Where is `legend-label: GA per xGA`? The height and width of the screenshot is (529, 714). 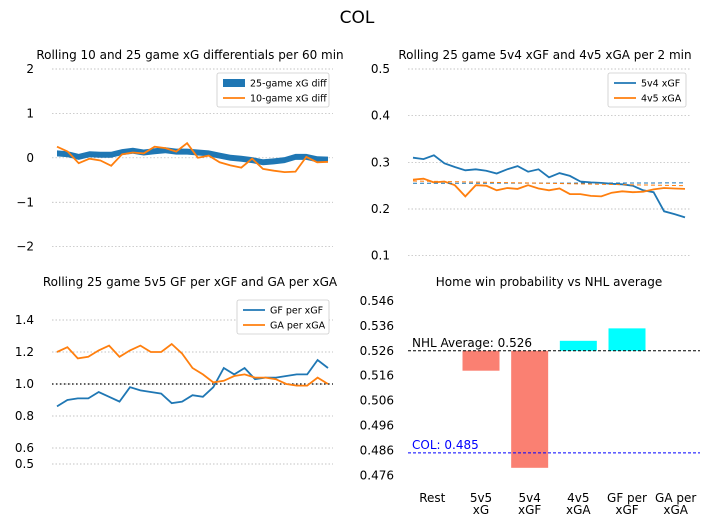
legend-label: GA per xGA is located at coordinates (298, 326).